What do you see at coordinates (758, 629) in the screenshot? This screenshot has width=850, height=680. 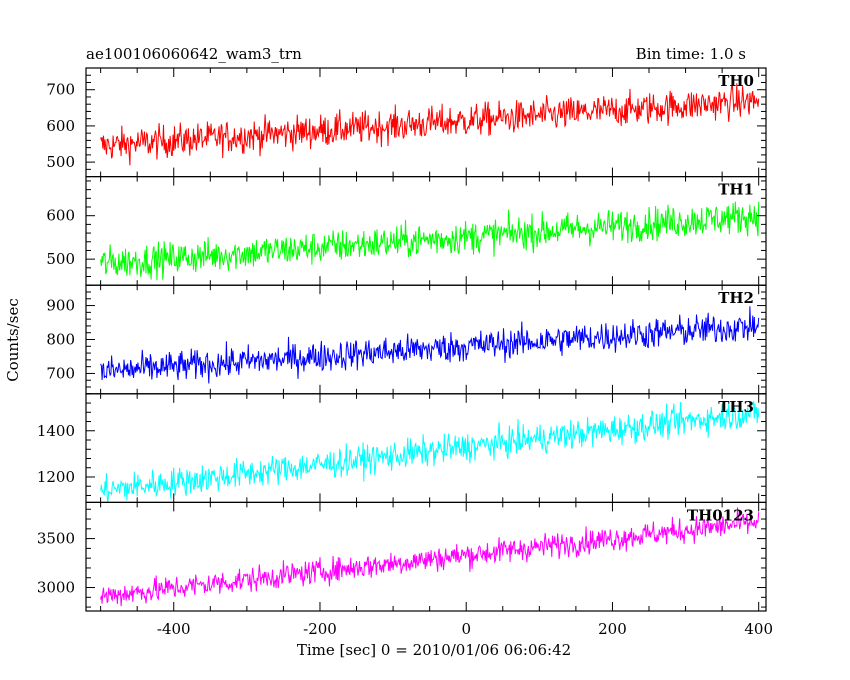 I see `x-tick-label: 400` at bounding box center [758, 629].